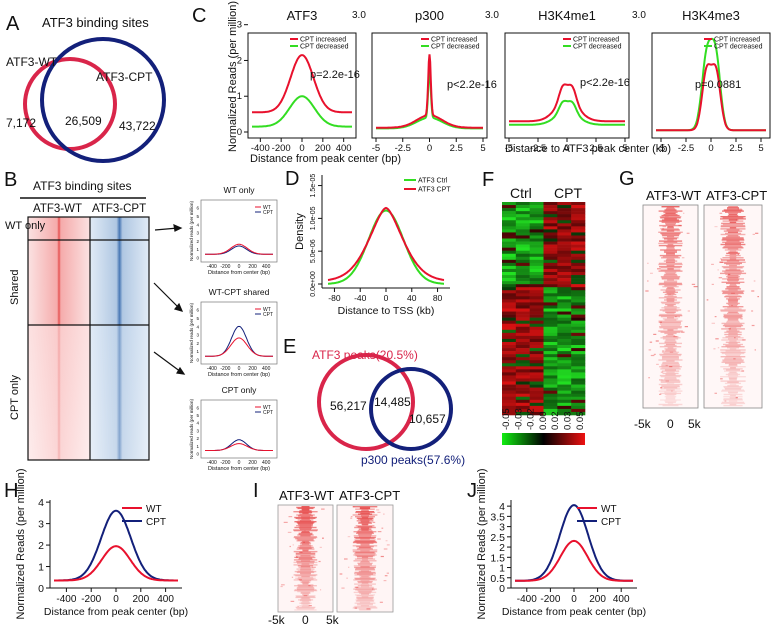  I want to click on series-atf3-cpt-line, so click(386, 243).